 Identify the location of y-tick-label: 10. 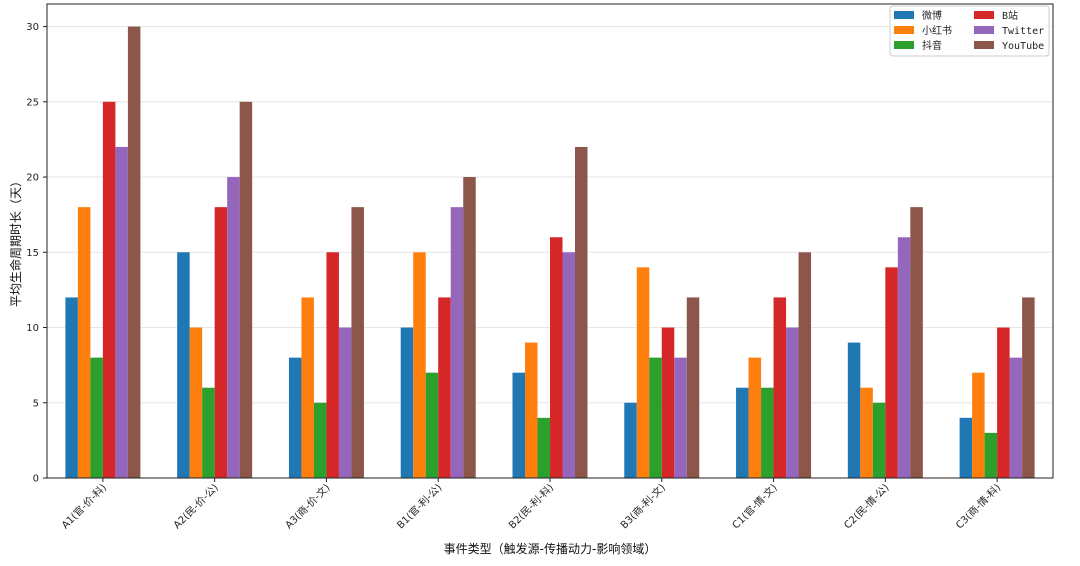
(32, 328).